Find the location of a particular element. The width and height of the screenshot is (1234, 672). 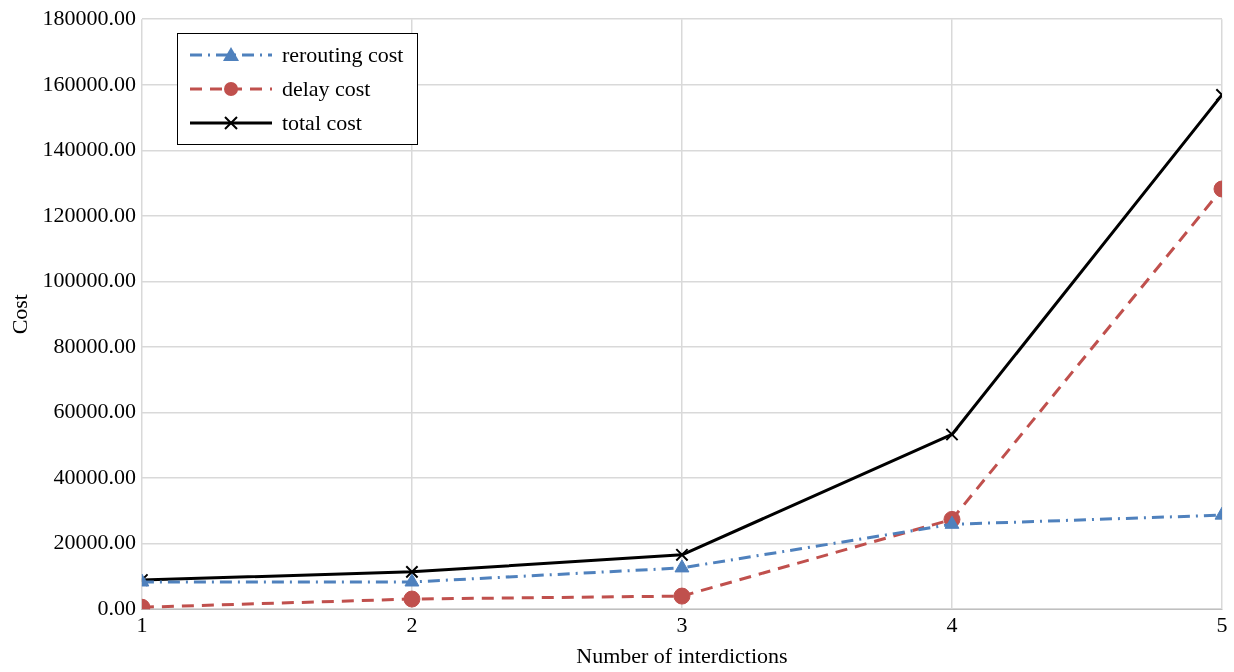

y-tick-label: 80000.00 is located at coordinates (94, 345).